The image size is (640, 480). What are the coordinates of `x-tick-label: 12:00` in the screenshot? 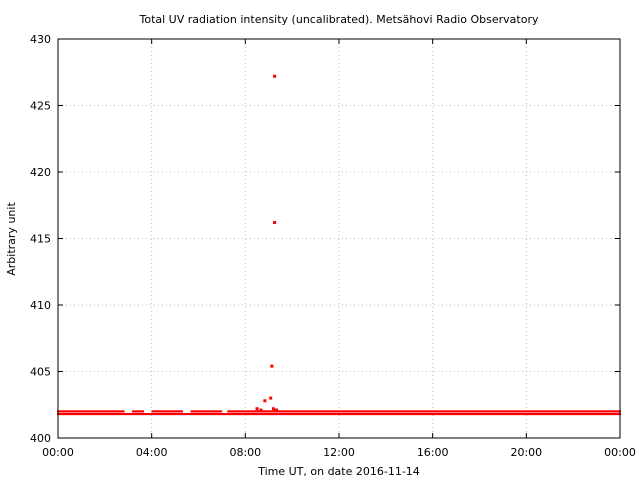 It's located at (339, 452).